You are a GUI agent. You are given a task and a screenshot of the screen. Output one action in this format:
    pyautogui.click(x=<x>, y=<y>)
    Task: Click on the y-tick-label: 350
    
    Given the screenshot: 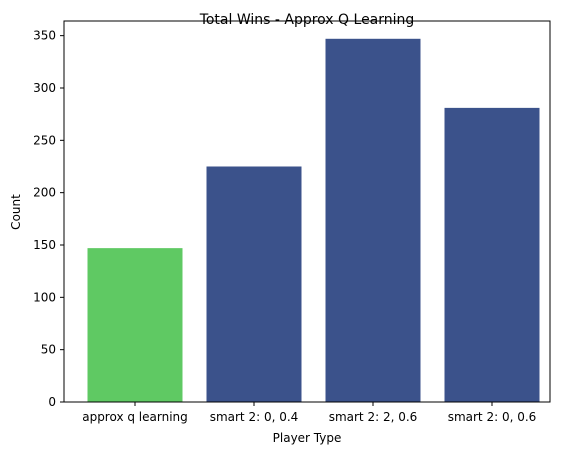 What is the action you would take?
    pyautogui.click(x=44, y=36)
    